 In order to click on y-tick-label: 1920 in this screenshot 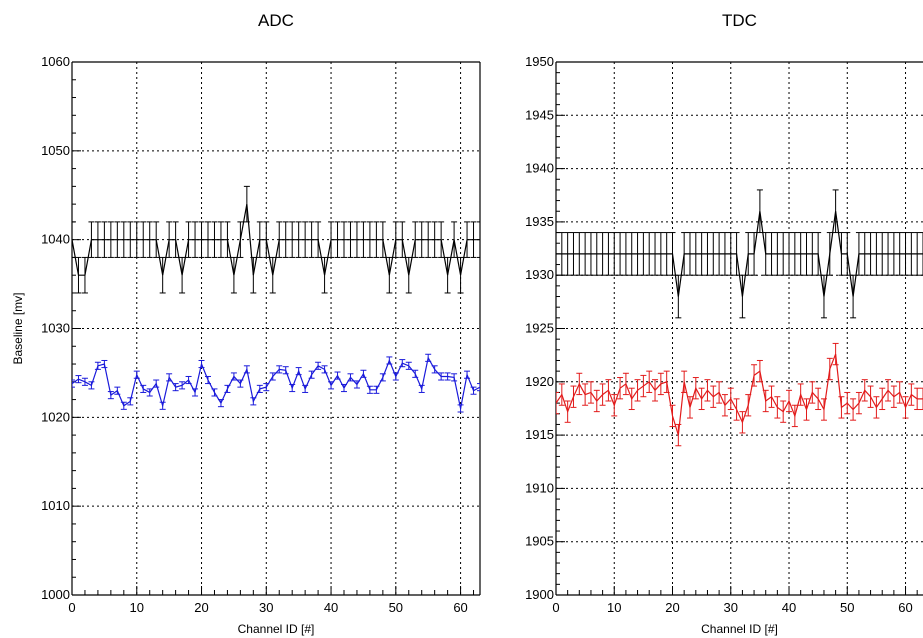, I will do `click(539, 381)`.